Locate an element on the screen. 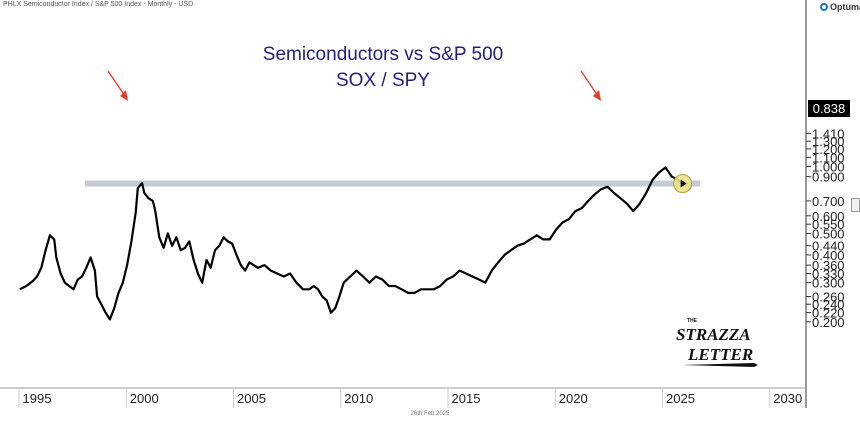 Image resolution: width=860 pixels, height=423 pixels. brand-name: Optuma is located at coordinates (845, 7).